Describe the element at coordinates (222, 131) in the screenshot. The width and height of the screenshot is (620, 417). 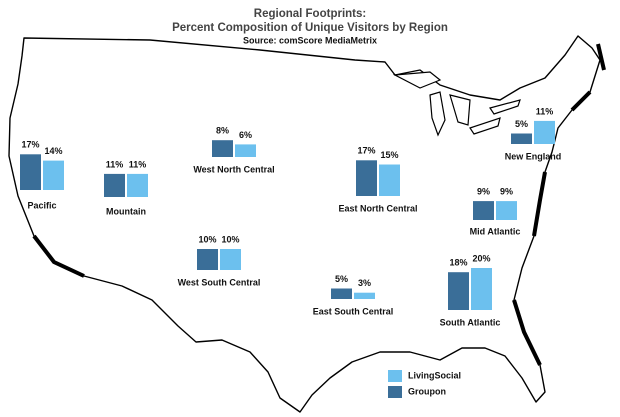
I see `value-label: 8%` at that location.